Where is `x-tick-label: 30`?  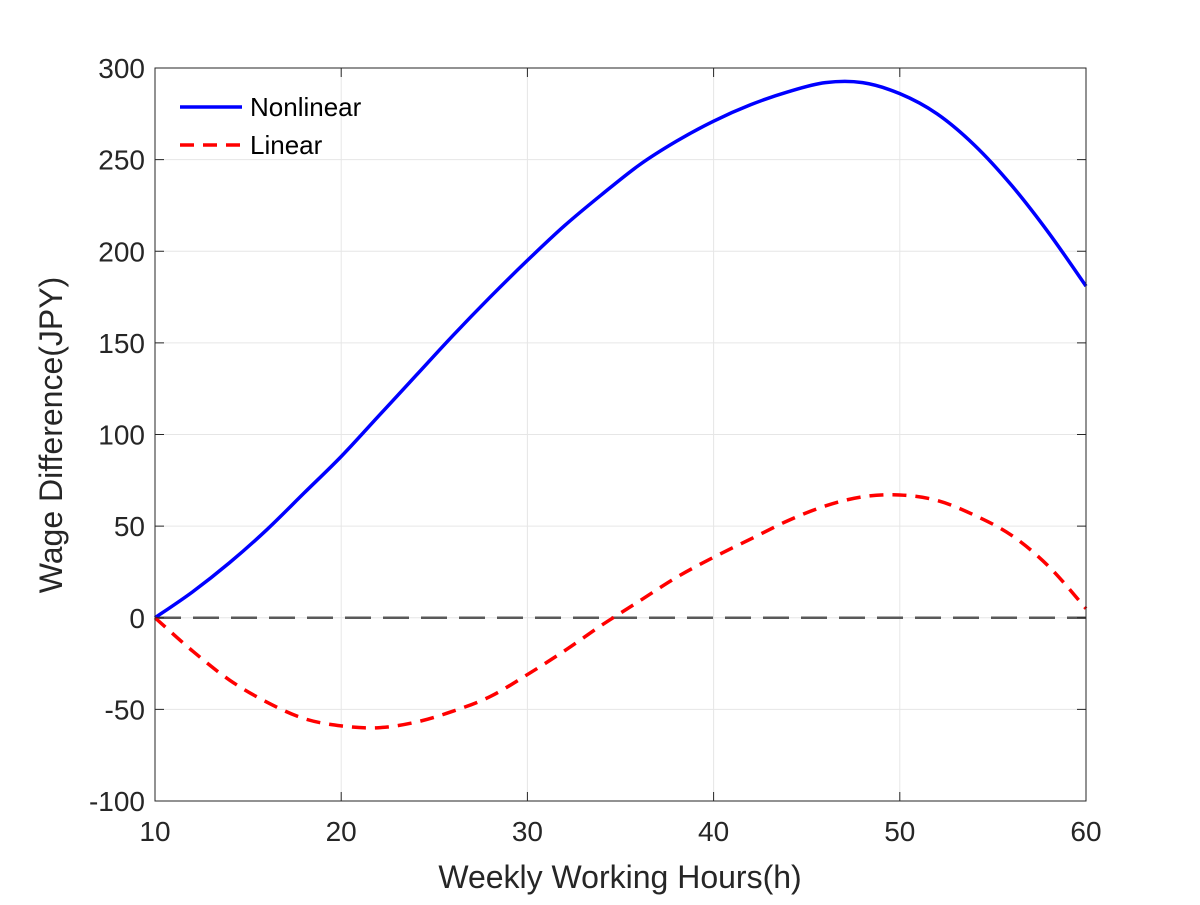
x-tick-label: 30 is located at coordinates (527, 831).